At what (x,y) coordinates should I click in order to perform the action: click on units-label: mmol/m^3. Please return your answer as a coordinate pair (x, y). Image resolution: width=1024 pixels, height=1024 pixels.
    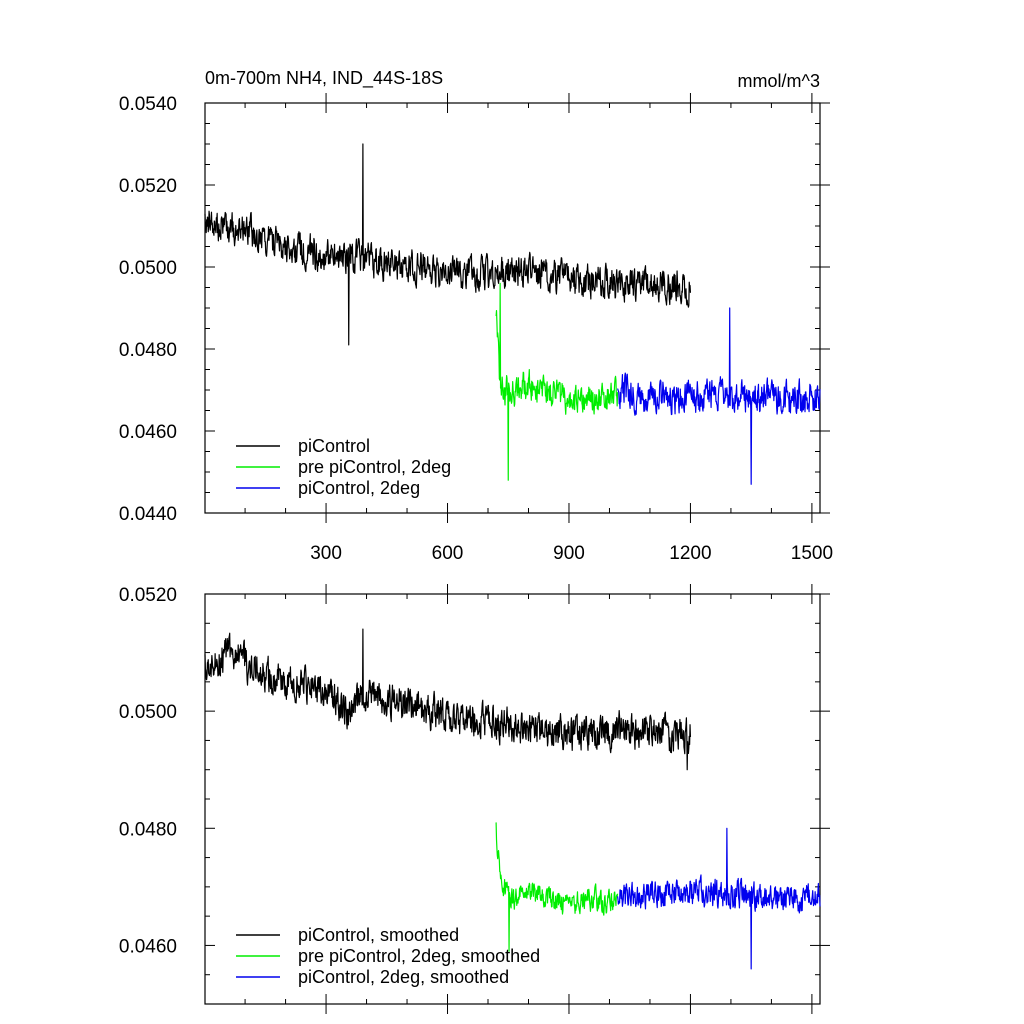
    Looking at the image, I should click on (779, 81).